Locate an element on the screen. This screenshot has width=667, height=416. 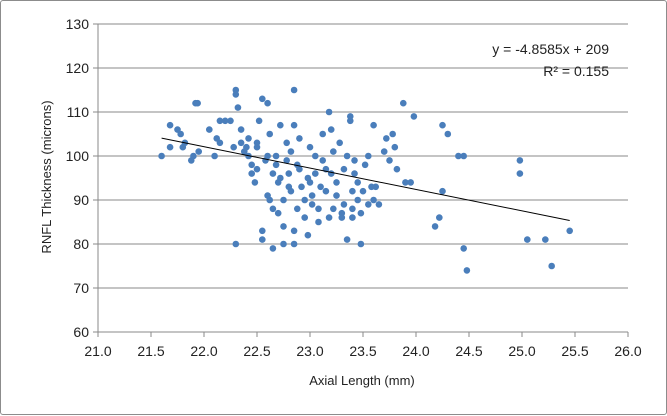
x-tick-label: 21.5 is located at coordinates (150, 351).